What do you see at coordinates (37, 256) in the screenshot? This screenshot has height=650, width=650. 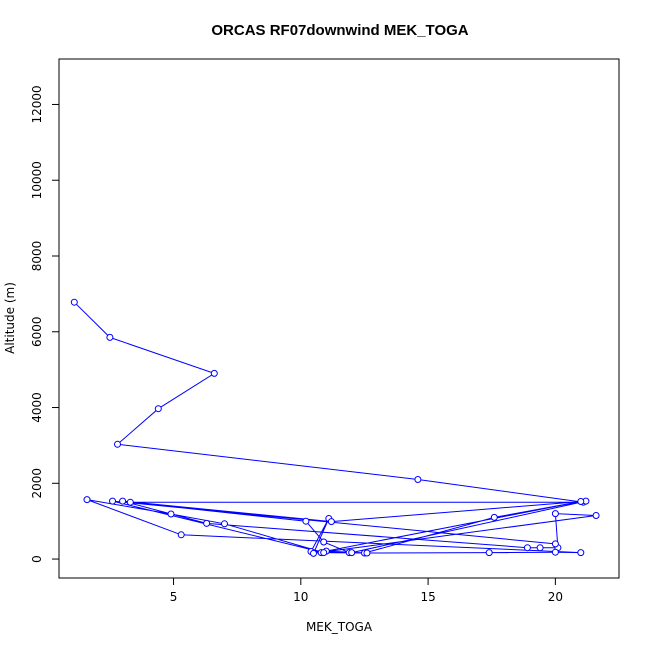 I see `y-tick-label: 8000` at bounding box center [37, 256].